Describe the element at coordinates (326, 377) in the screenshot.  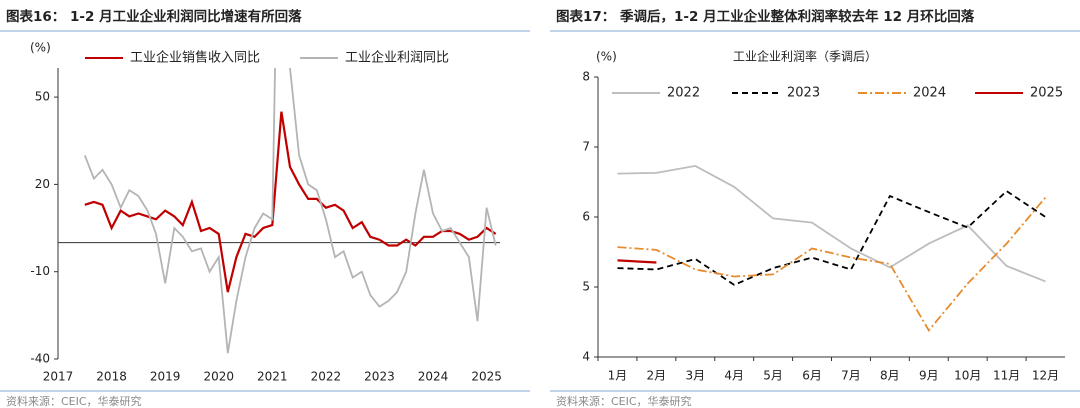
I see `x-tick-label: 2022` at that location.